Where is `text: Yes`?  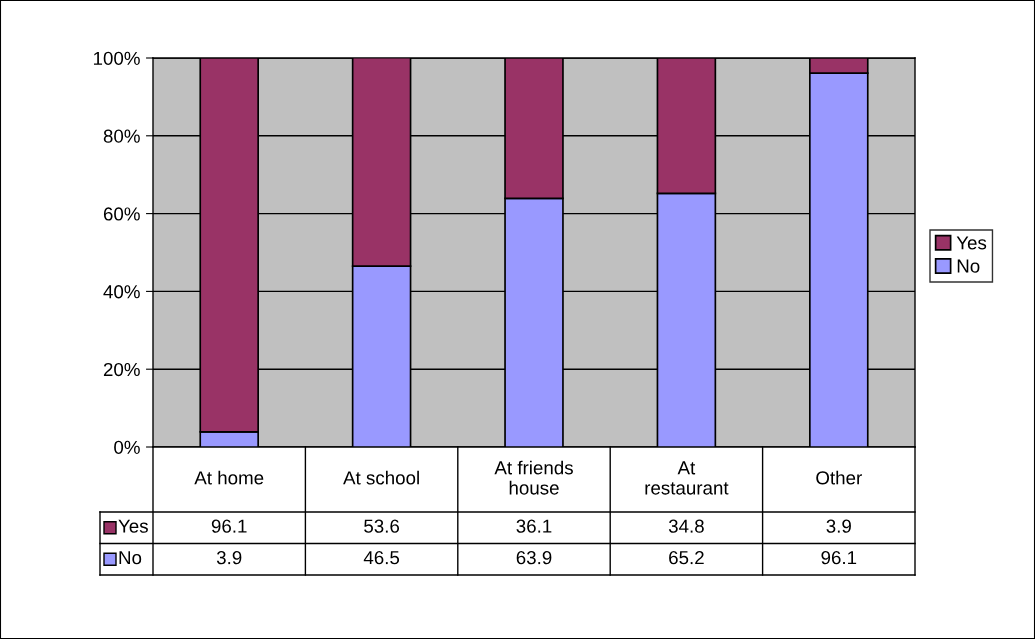
text: Yes is located at coordinates (133, 526).